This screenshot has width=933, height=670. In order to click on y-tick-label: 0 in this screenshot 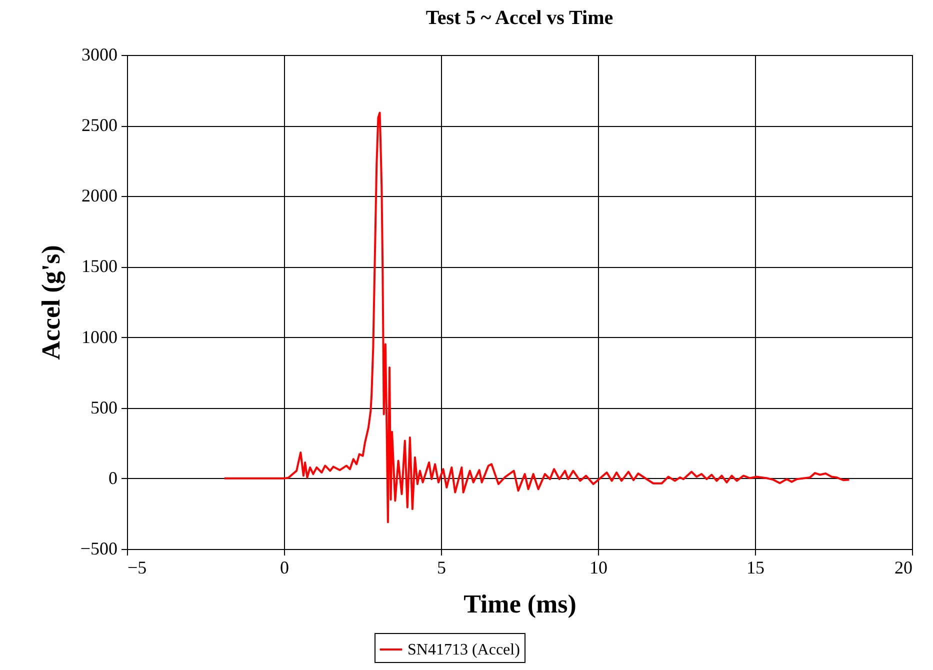, I will do `click(113, 478)`.